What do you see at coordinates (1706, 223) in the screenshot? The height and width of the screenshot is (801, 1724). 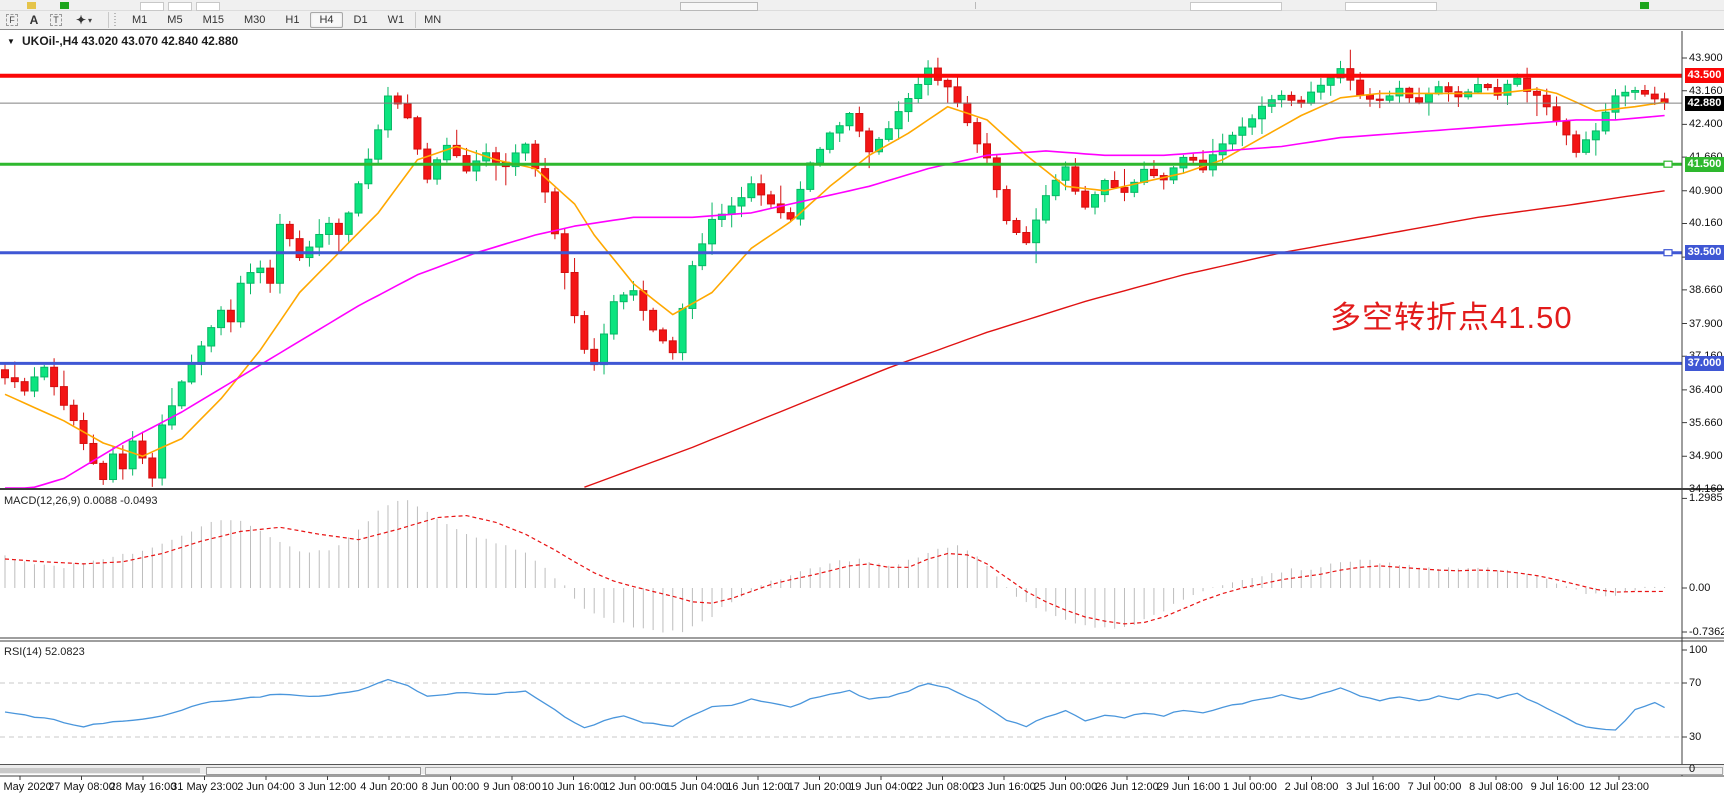 I see `price-tick-label: 40.160` at bounding box center [1706, 223].